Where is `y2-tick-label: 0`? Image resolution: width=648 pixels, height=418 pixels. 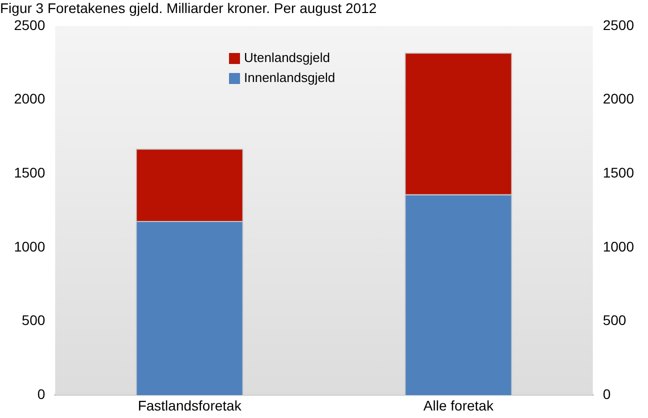
y2-tick-label: 0 is located at coordinates (606, 394).